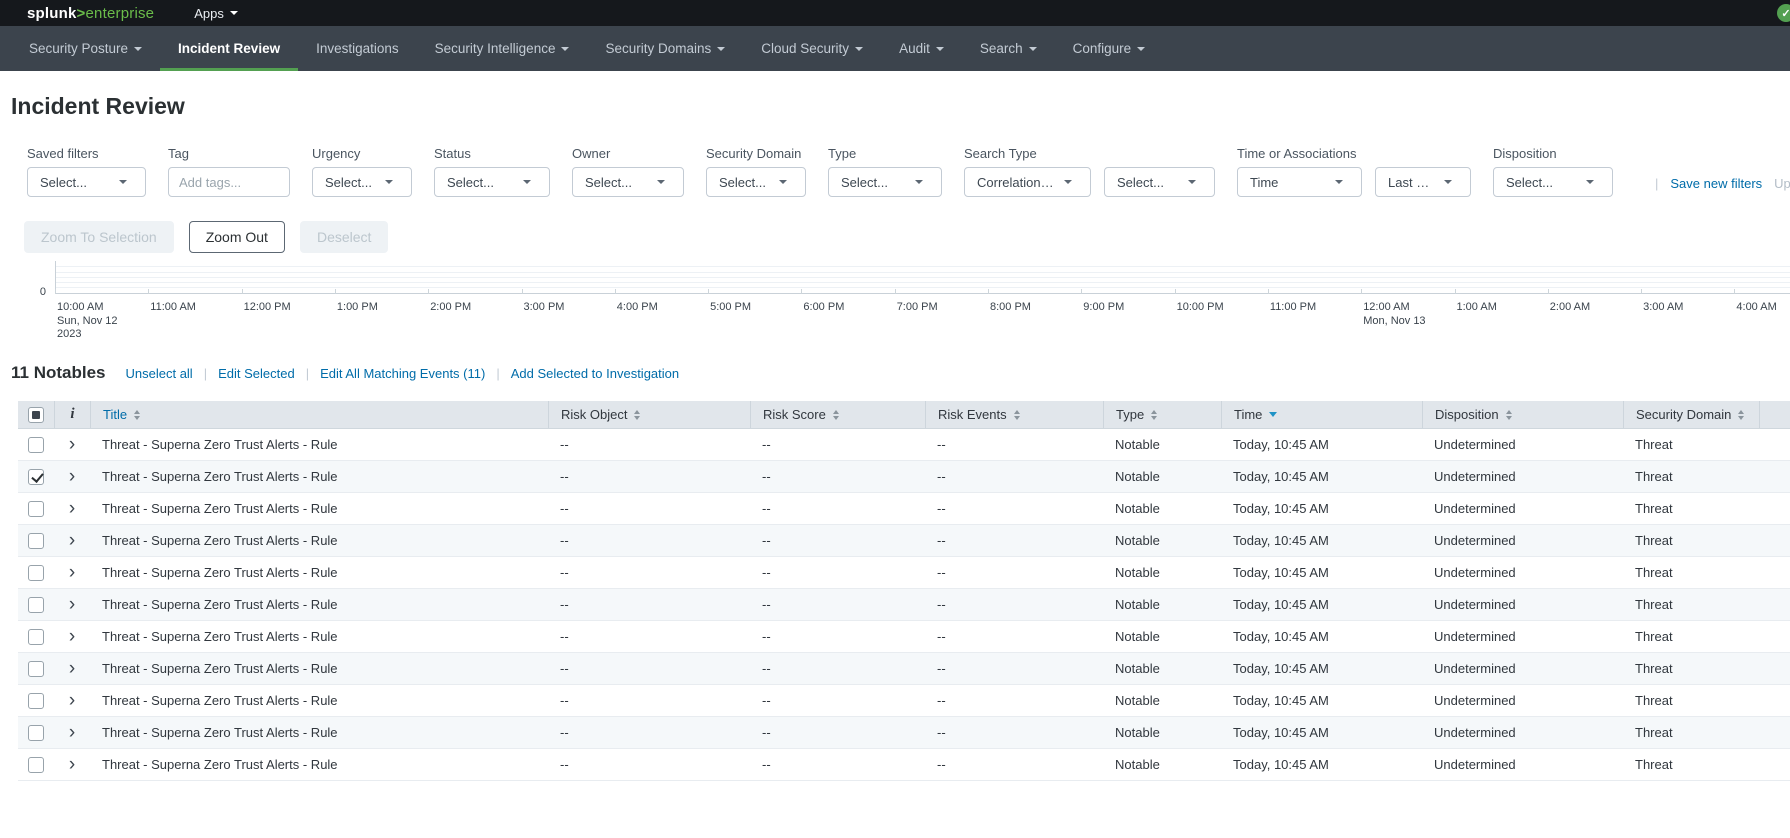 This screenshot has height=838, width=1790. I want to click on x-axis-tick-label: 6:00 PM, so click(824, 307).